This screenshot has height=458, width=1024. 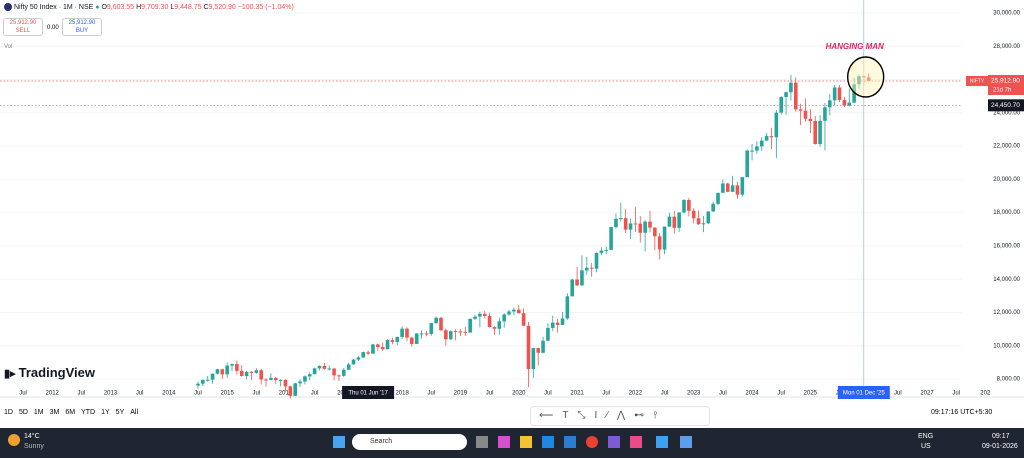 What do you see at coordinates (962, 412) in the screenshot?
I see `clock: 09:17:16 UTC+5:30` at bounding box center [962, 412].